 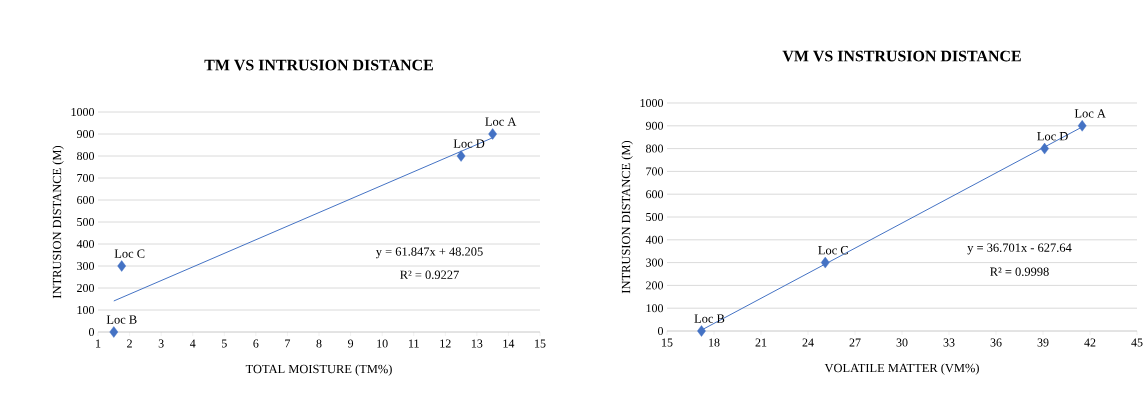 What do you see at coordinates (901, 56) in the screenshot?
I see `chart-title: VM VS INSTRUSION DISTANCE` at bounding box center [901, 56].